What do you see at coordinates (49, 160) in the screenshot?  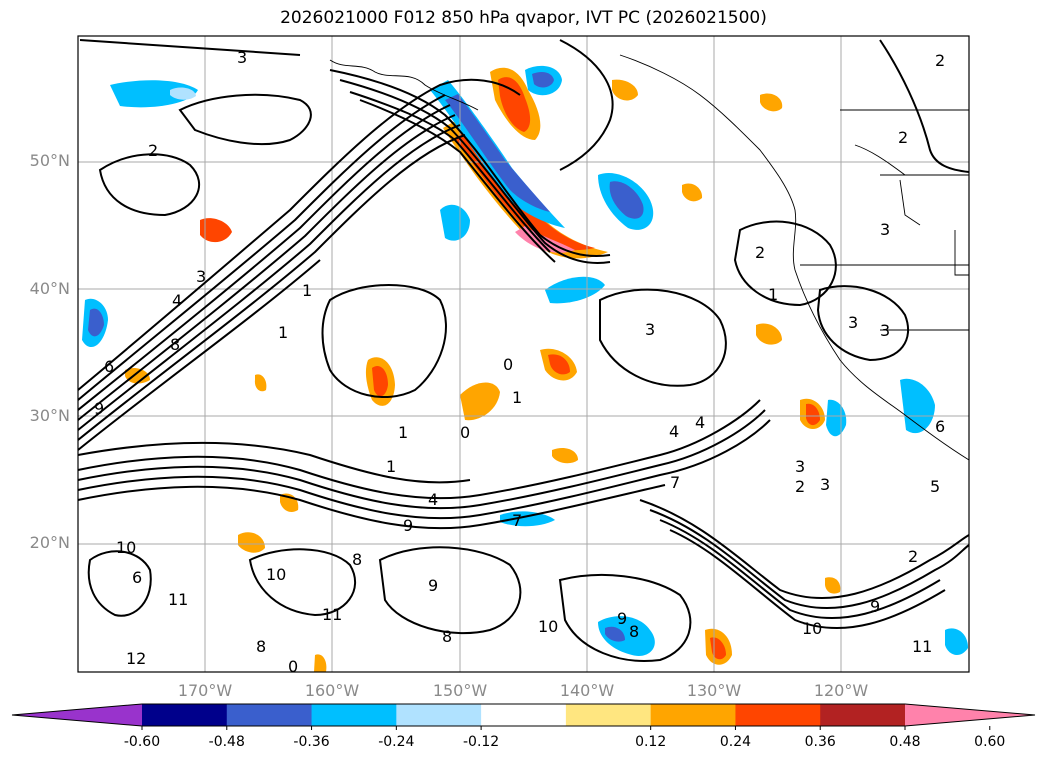 I see `lat-label: 50°N` at bounding box center [49, 160].